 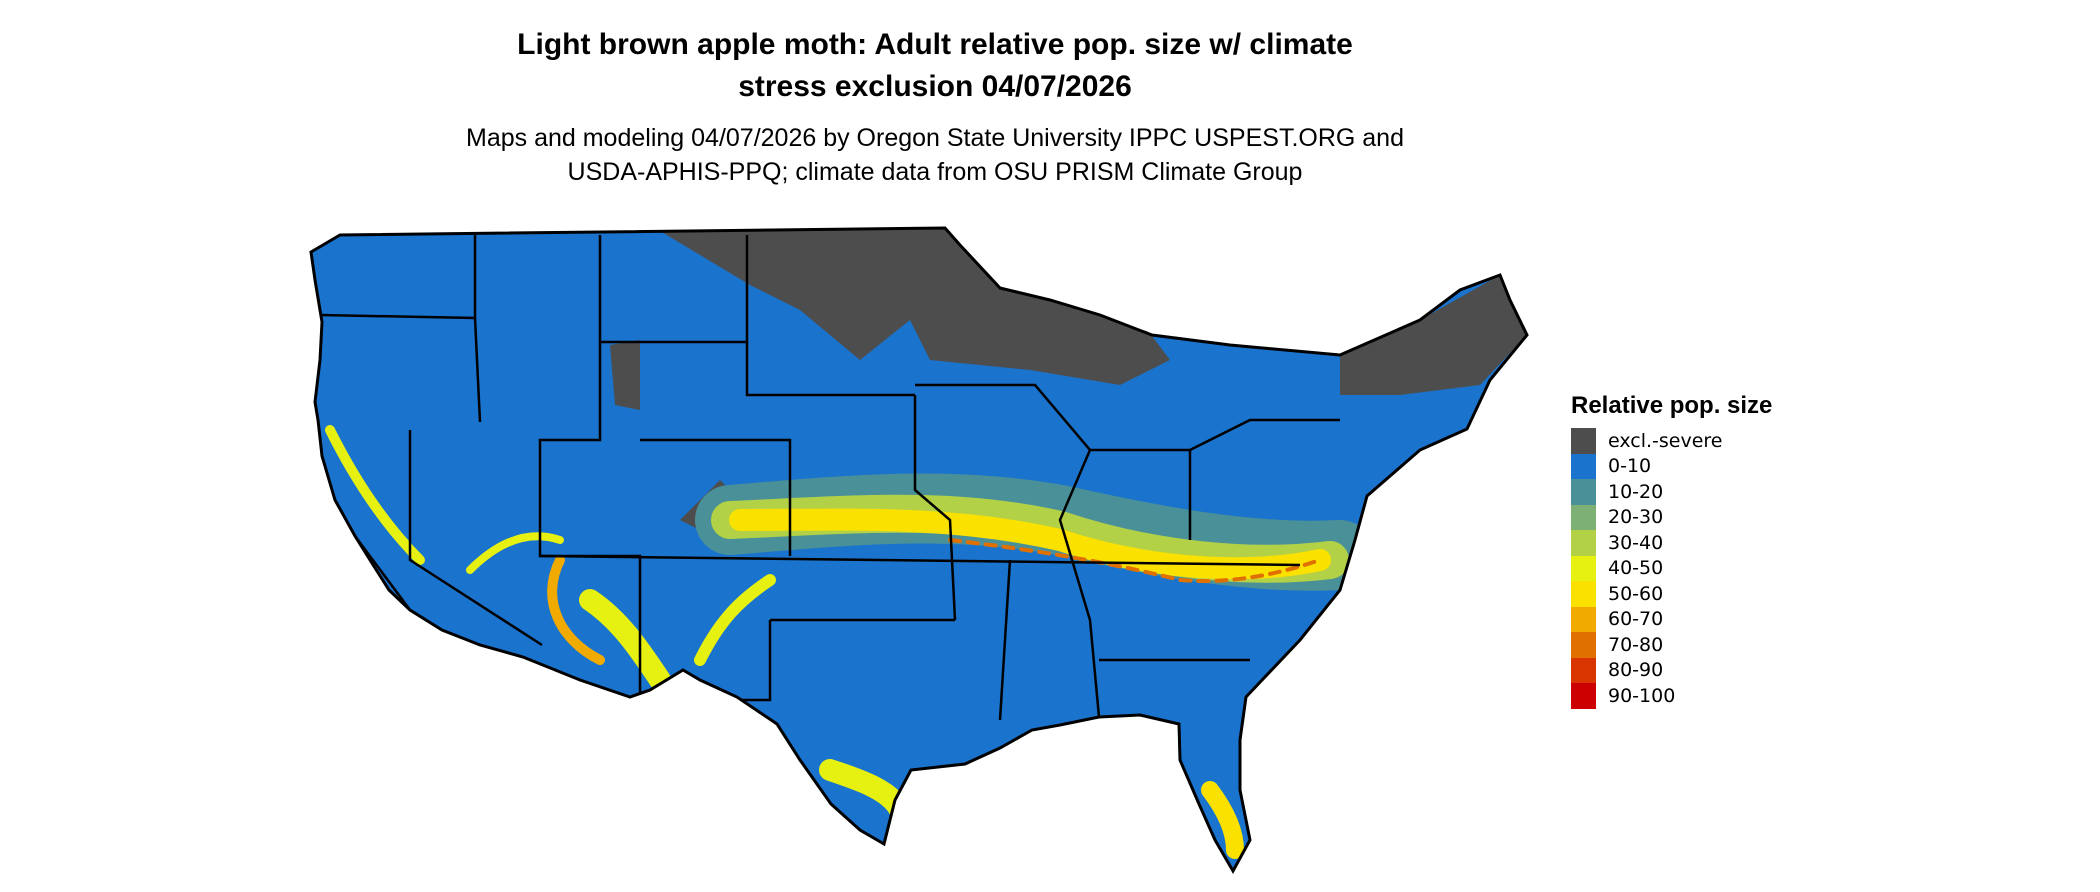 I want to click on legend-item: 0-10, so click(x=1671, y=466).